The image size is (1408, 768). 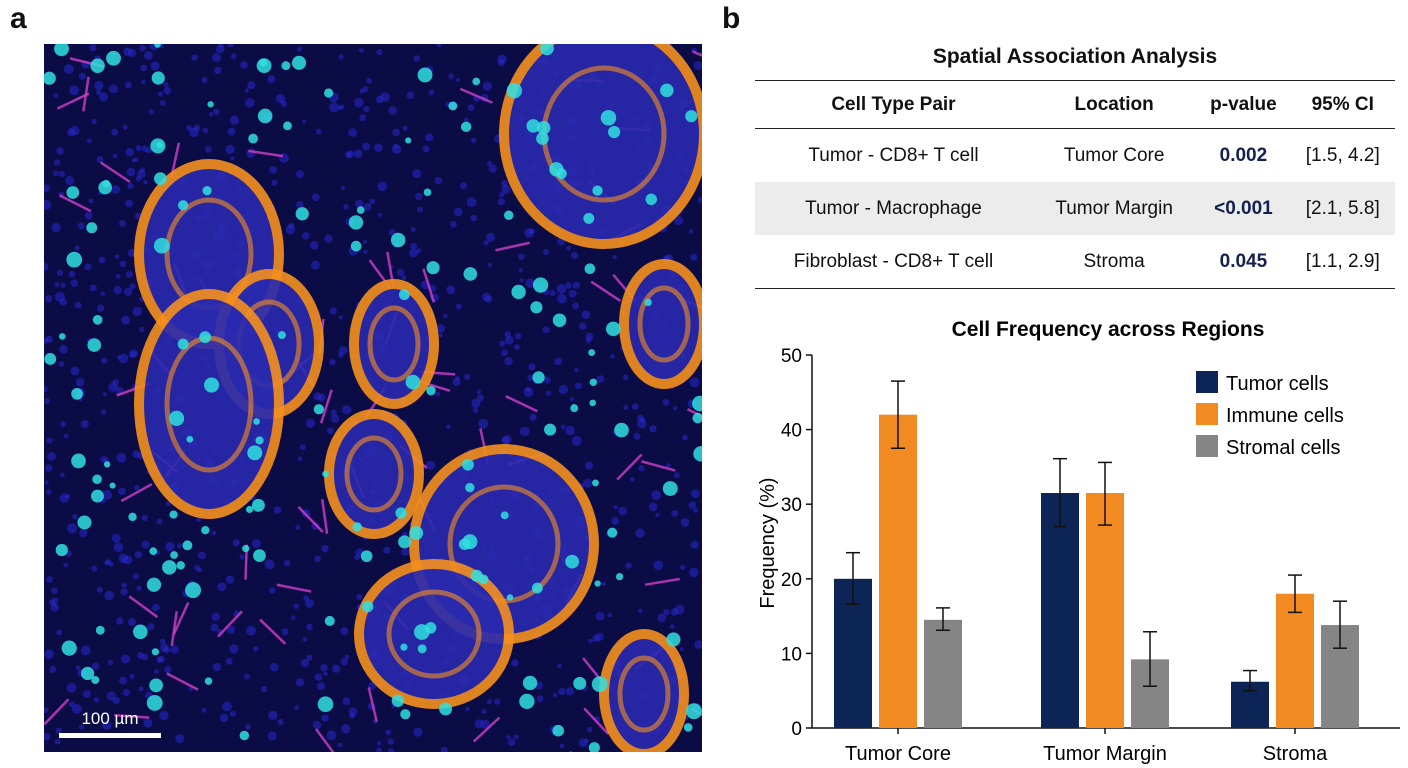 I want to click on header-cell-type-pair: Cell Type Pair, so click(x=893, y=104).